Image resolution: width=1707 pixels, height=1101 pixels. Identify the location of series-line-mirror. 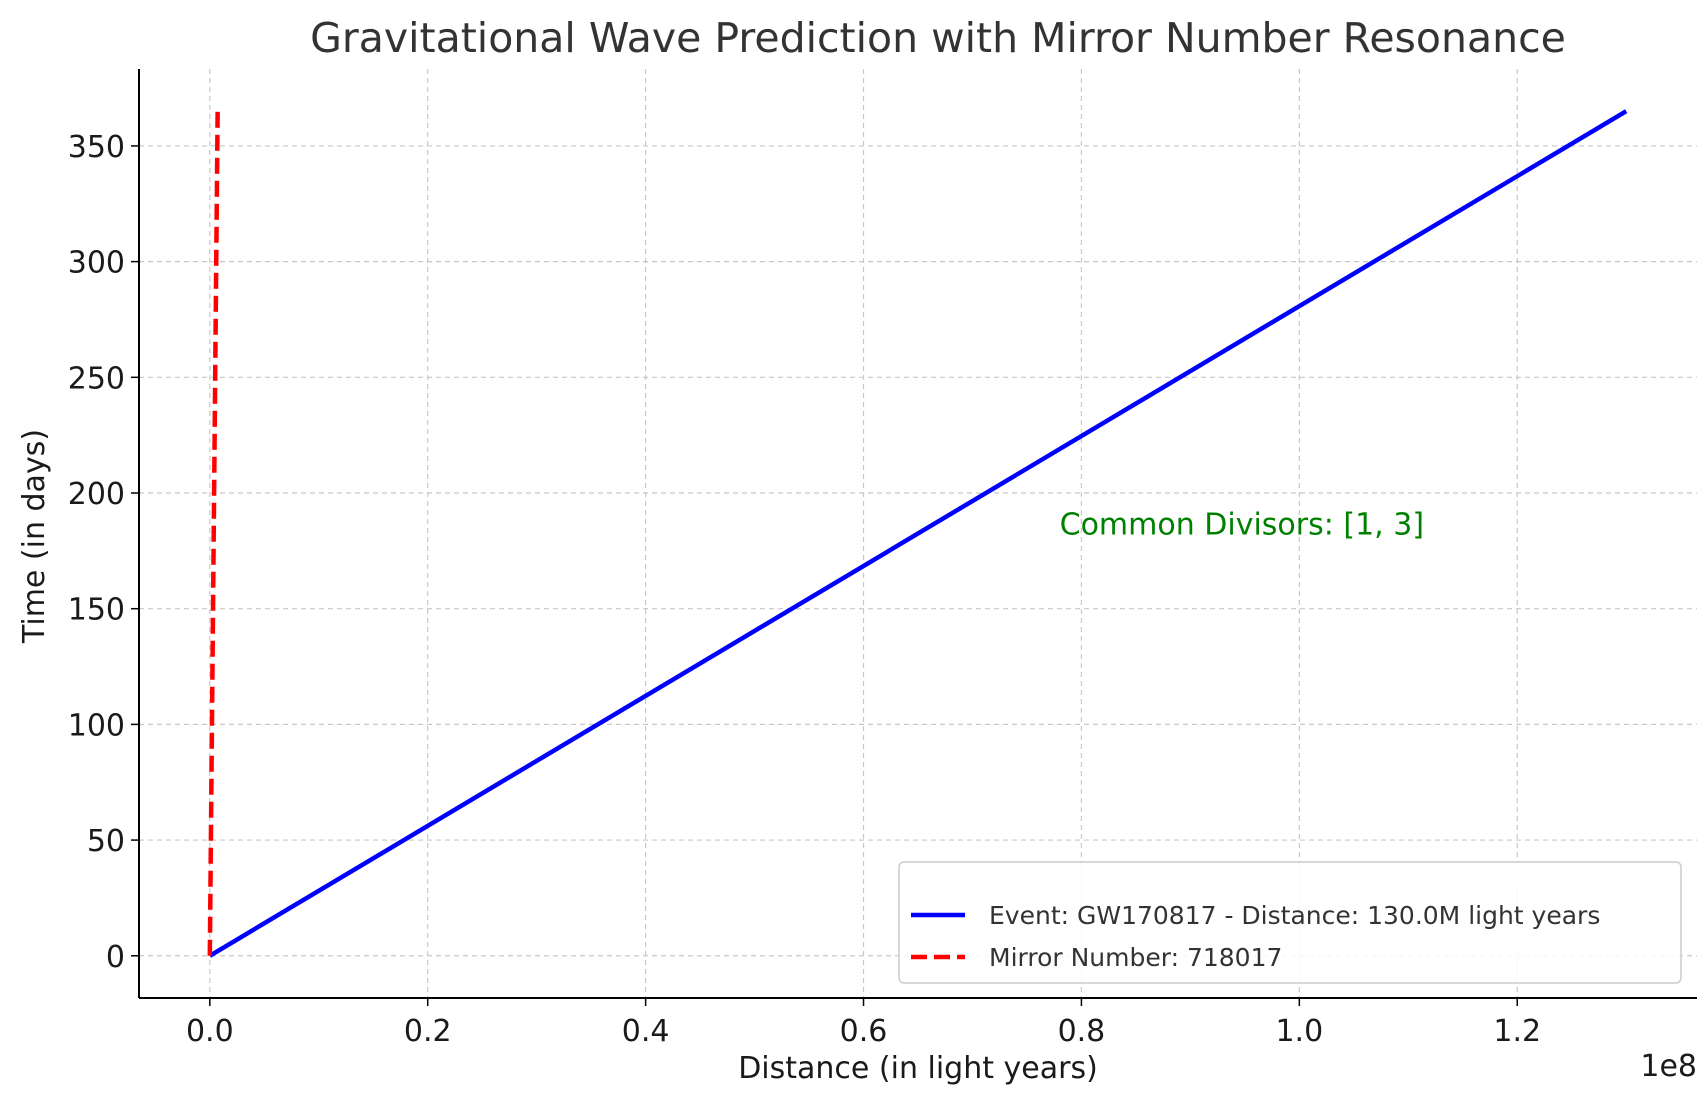
(213, 533).